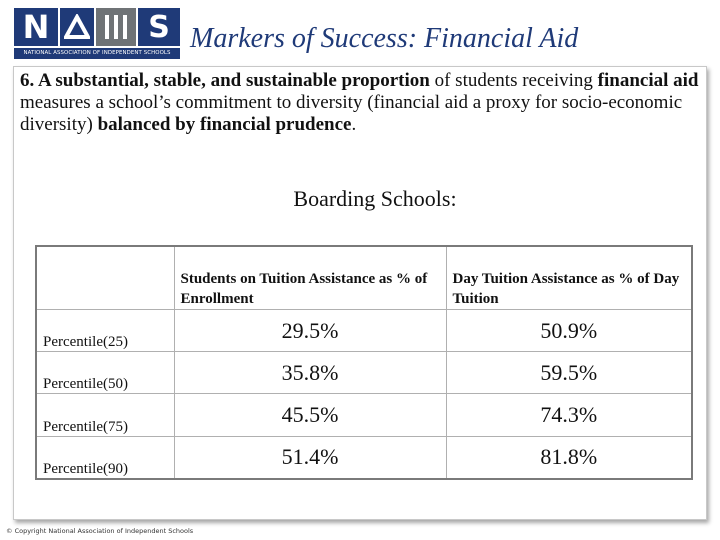  Describe the element at coordinates (310, 415) in the screenshot. I see `students-value: 45.5%` at that location.